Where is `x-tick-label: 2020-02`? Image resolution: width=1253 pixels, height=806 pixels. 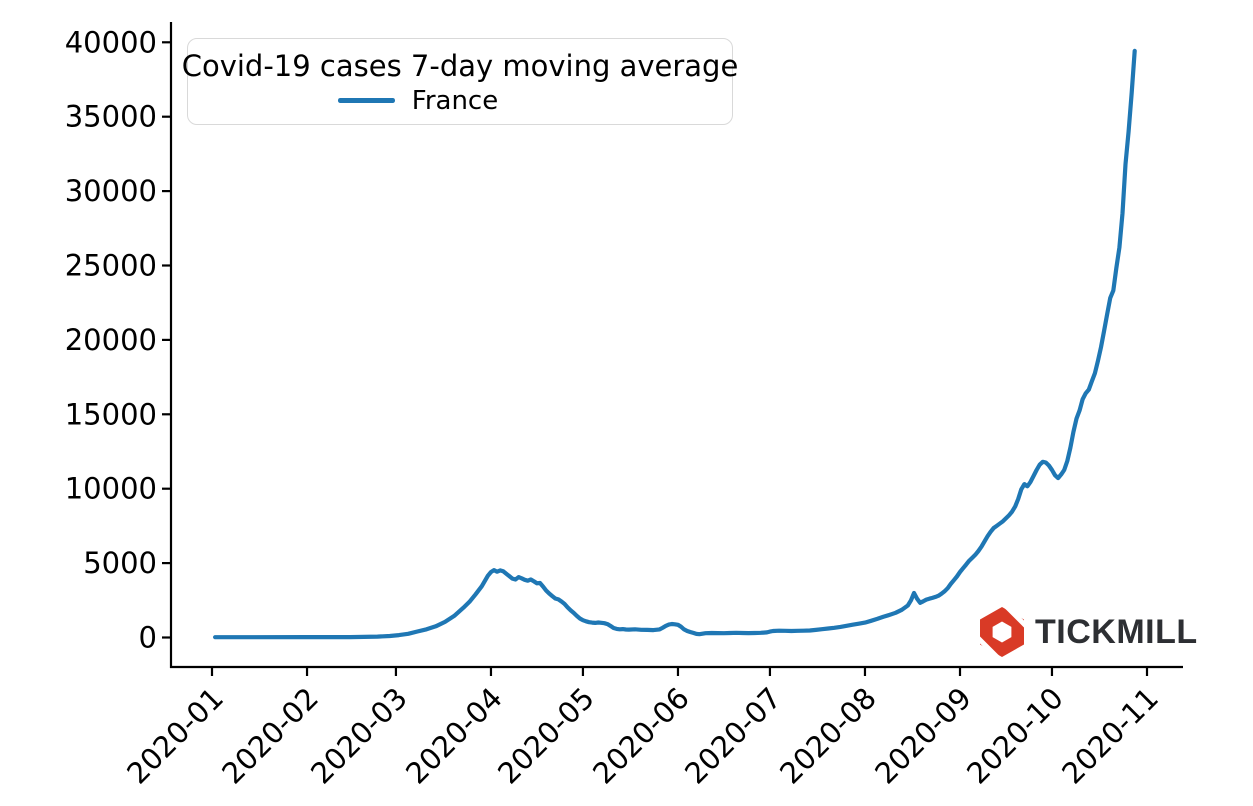 x-tick-label: 2020-02 is located at coordinates (270, 736).